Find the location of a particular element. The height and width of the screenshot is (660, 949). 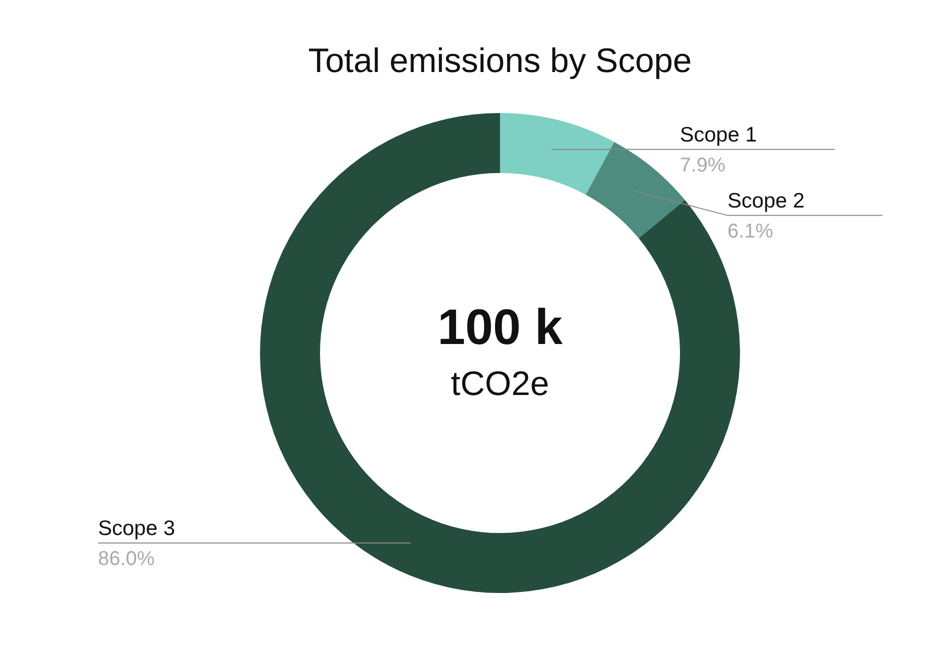

data-label: 86.0% is located at coordinates (126, 559).